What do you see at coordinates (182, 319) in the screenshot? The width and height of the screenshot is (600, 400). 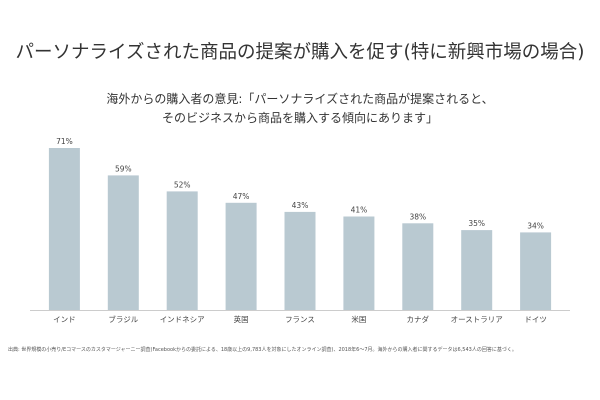 I see `x-tick-label: インドネシア` at bounding box center [182, 319].